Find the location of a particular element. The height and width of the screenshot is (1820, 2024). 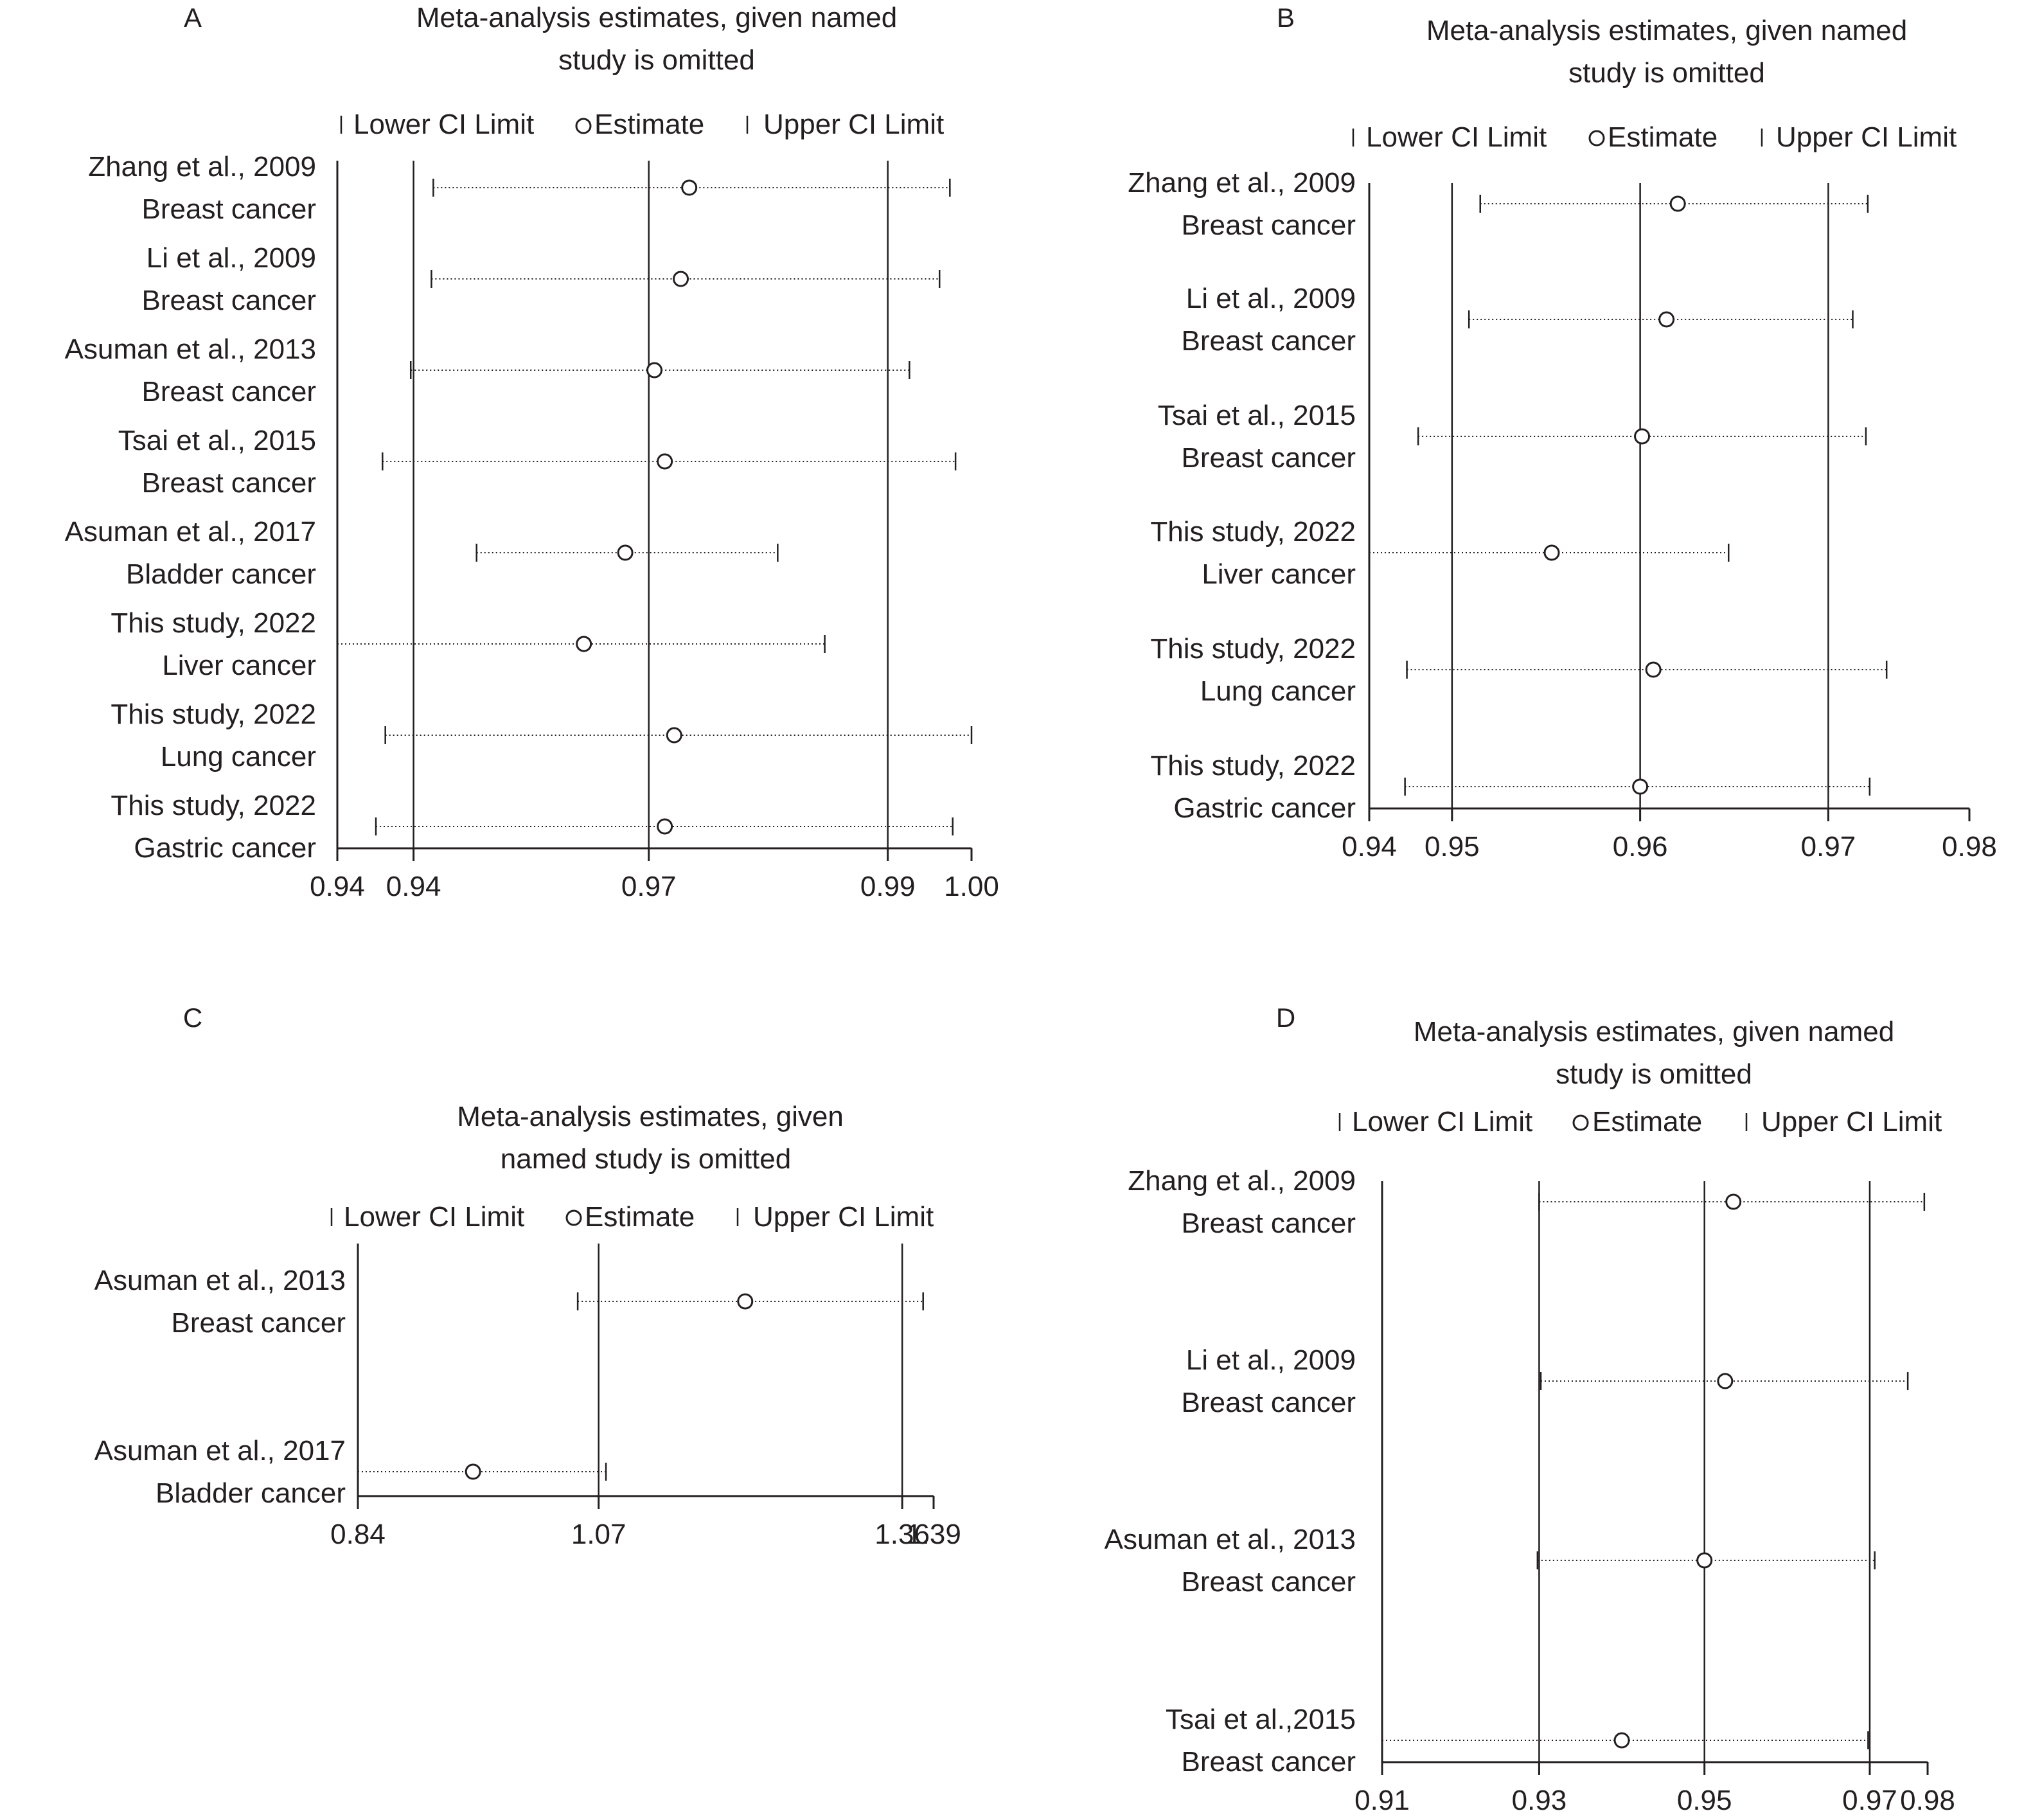

panel-letter: B is located at coordinates (1286, 18).